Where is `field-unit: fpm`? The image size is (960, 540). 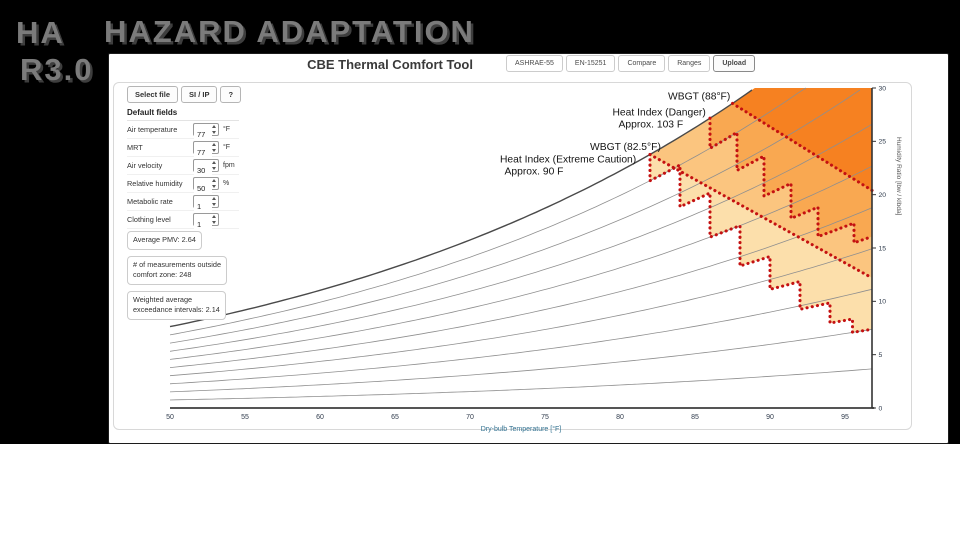
field-unit: fpm is located at coordinates (229, 165).